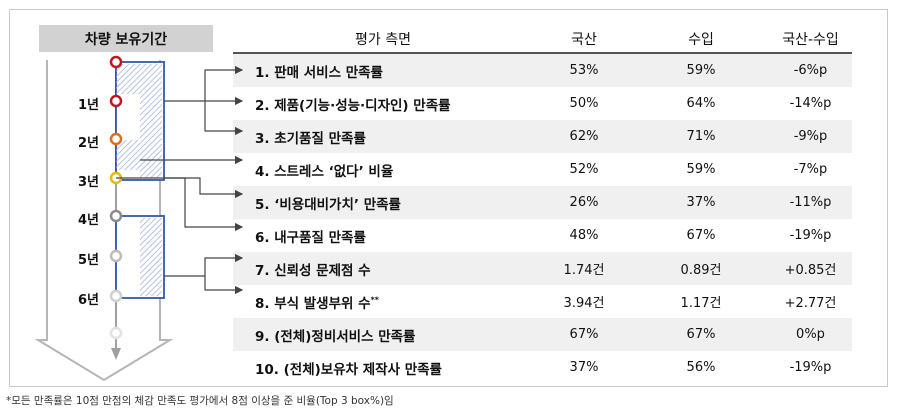 This screenshot has height=412, width=900. I want to click on row-label: 6. 내구품질 만족률, so click(310, 237).